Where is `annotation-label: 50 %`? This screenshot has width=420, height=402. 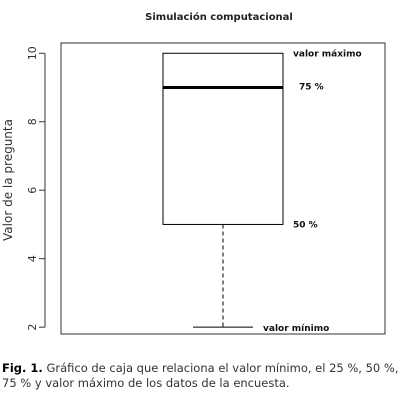 annotation-label: 50 % is located at coordinates (305, 225).